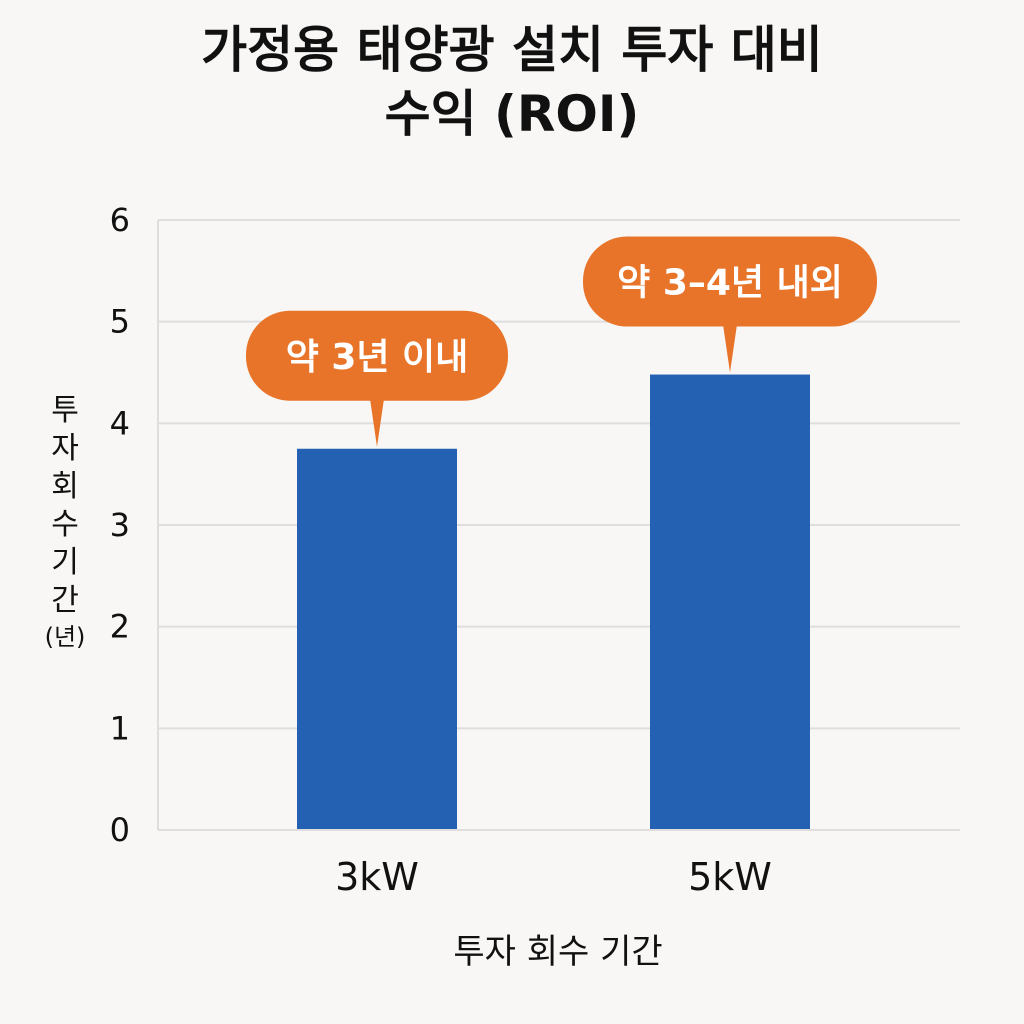  Describe the element at coordinates (65, 637) in the screenshot. I see `y-axis-unit: (년)` at that location.